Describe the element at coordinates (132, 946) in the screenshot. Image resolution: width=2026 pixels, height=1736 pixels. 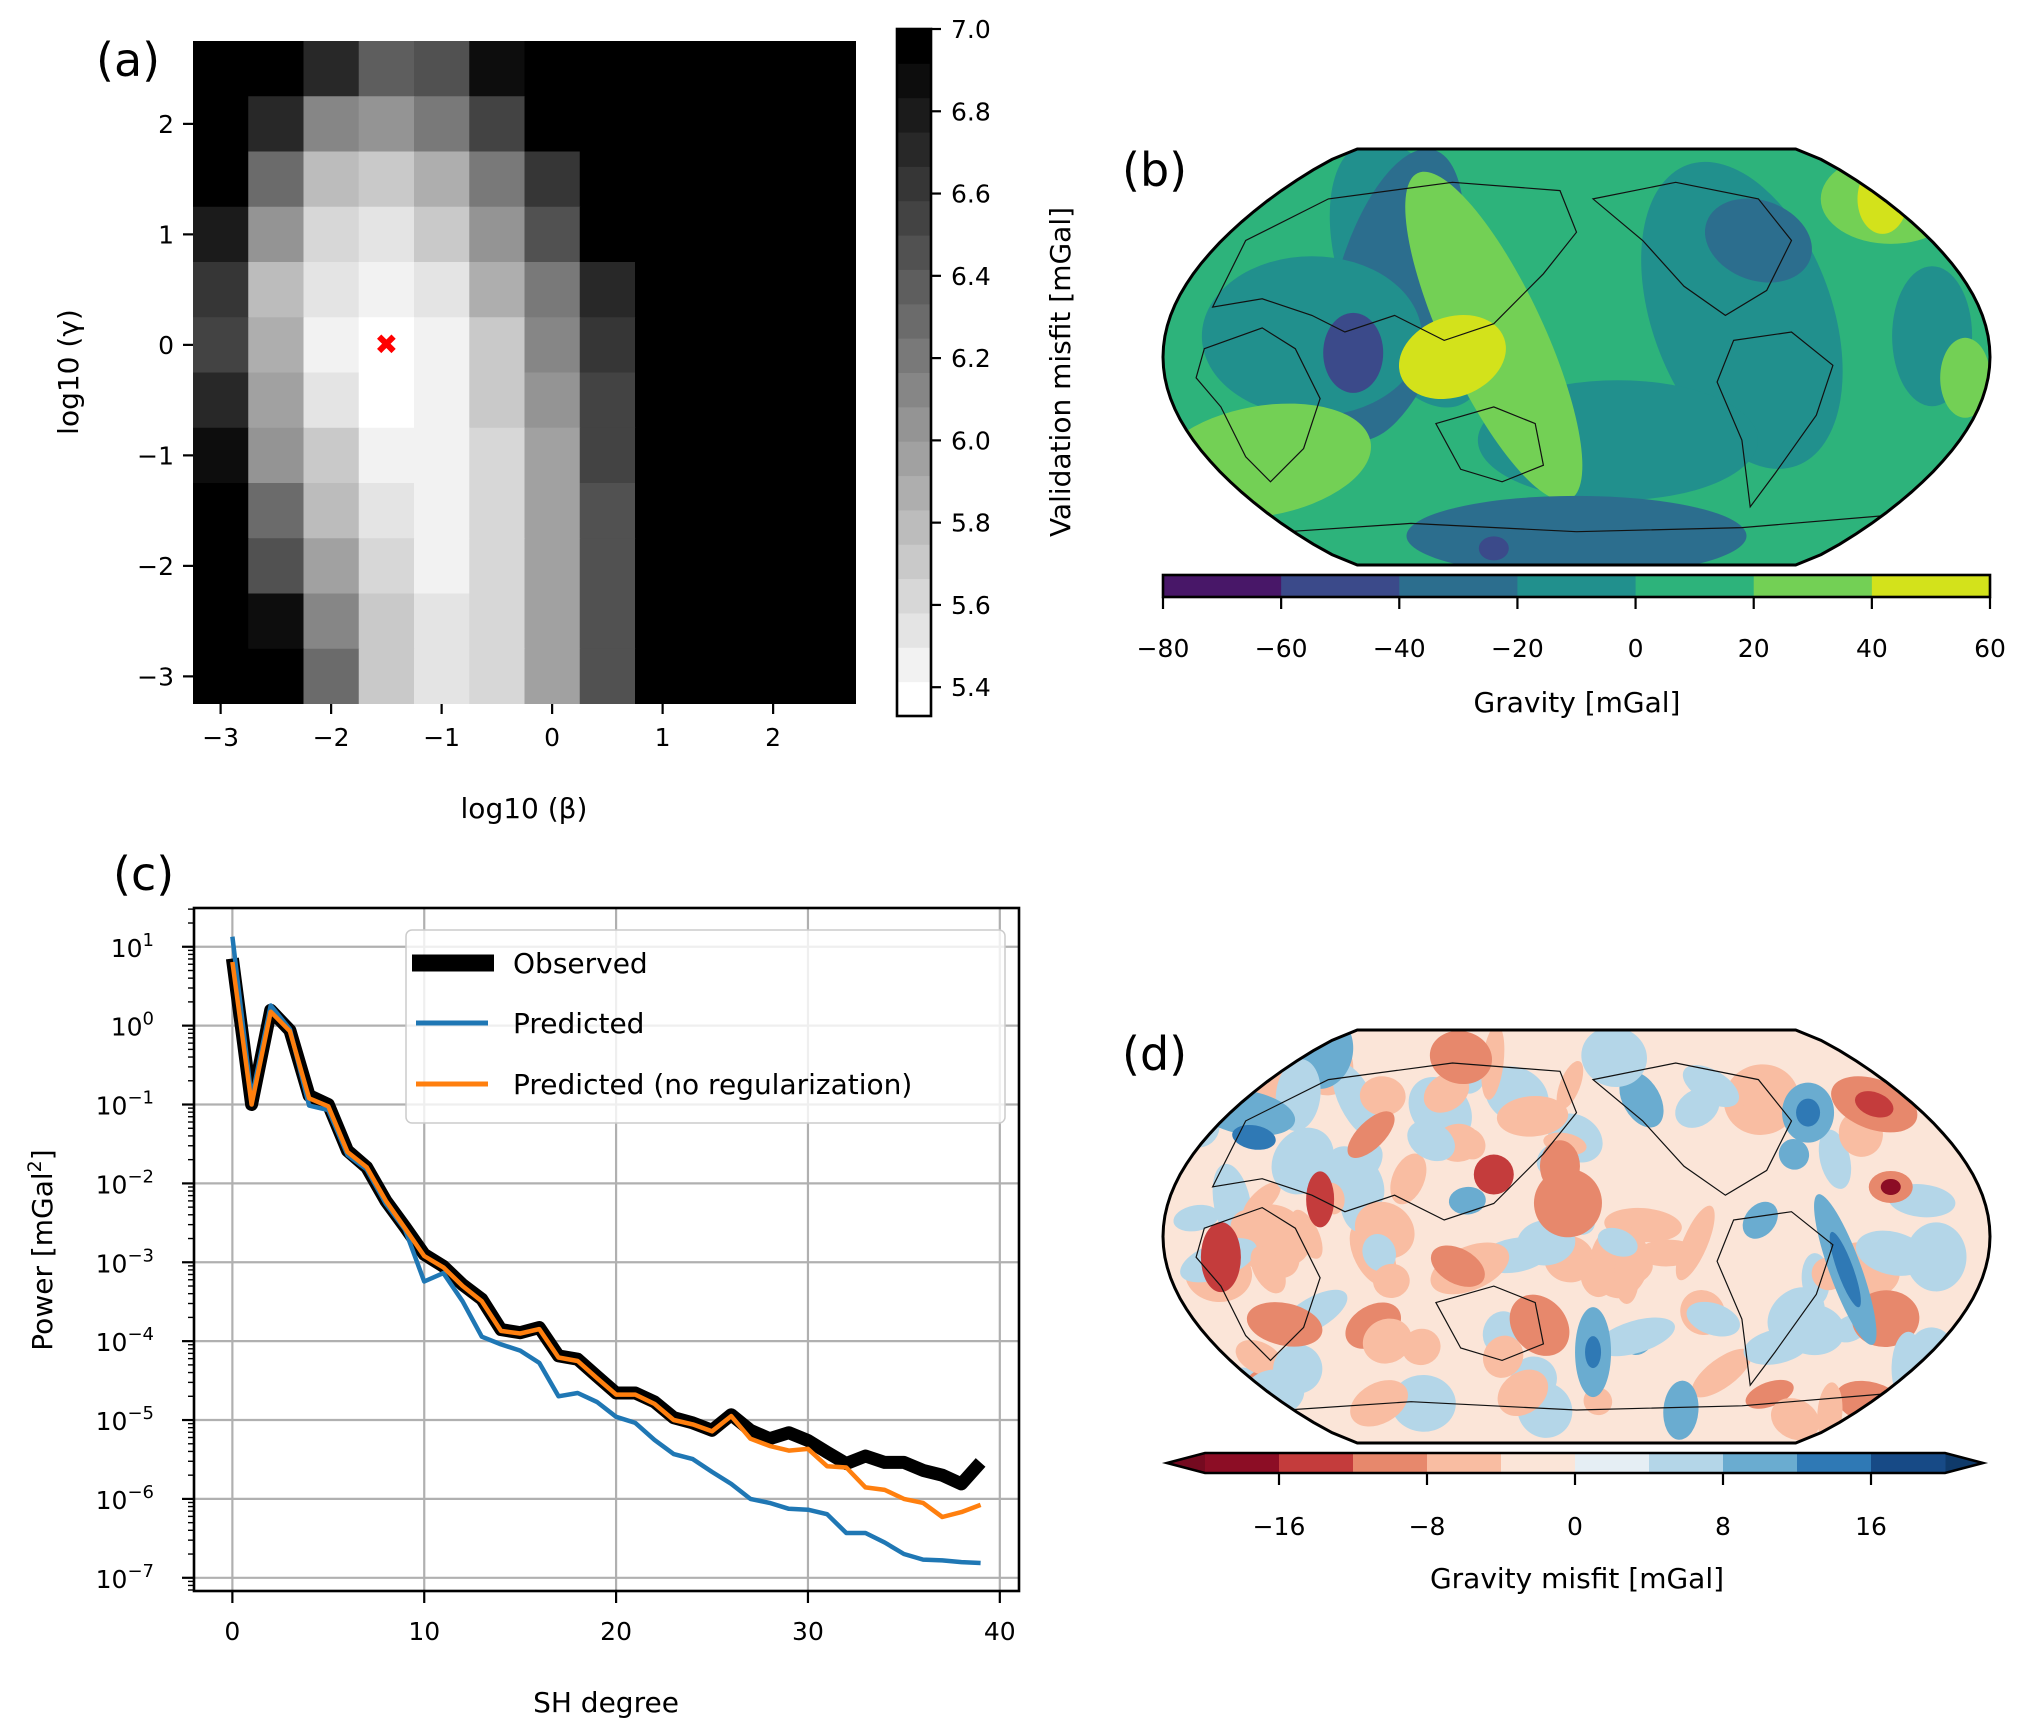
I see `y-tick-label: 10¹` at that location.